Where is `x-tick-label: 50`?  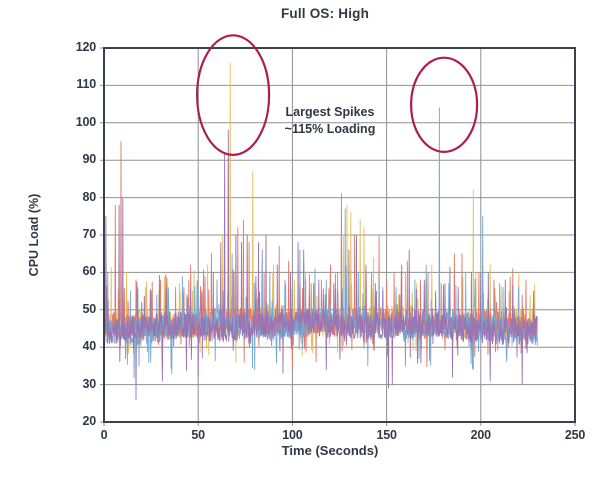 x-tick-label: 50 is located at coordinates (198, 435).